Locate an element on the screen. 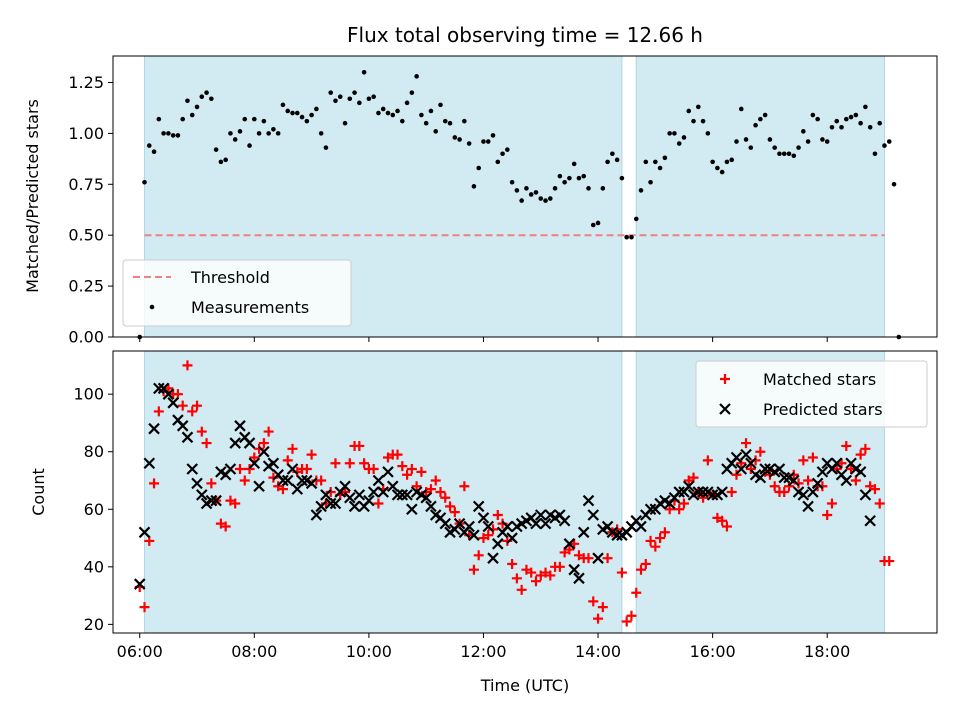 The width and height of the screenshot is (960, 720). bottom-x-tick-label-08-00: 08:00 is located at coordinates (254, 651).